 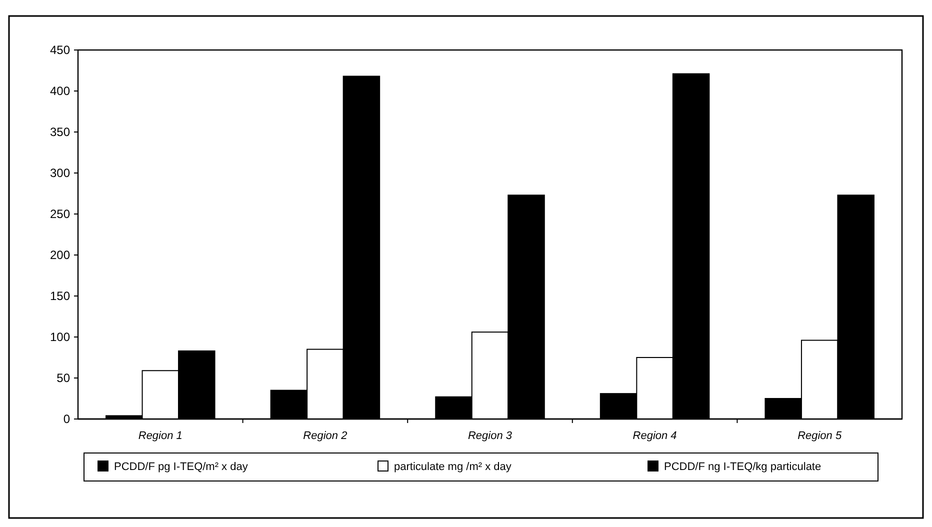 I want to click on y-tick-label: 150, so click(x=60, y=296).